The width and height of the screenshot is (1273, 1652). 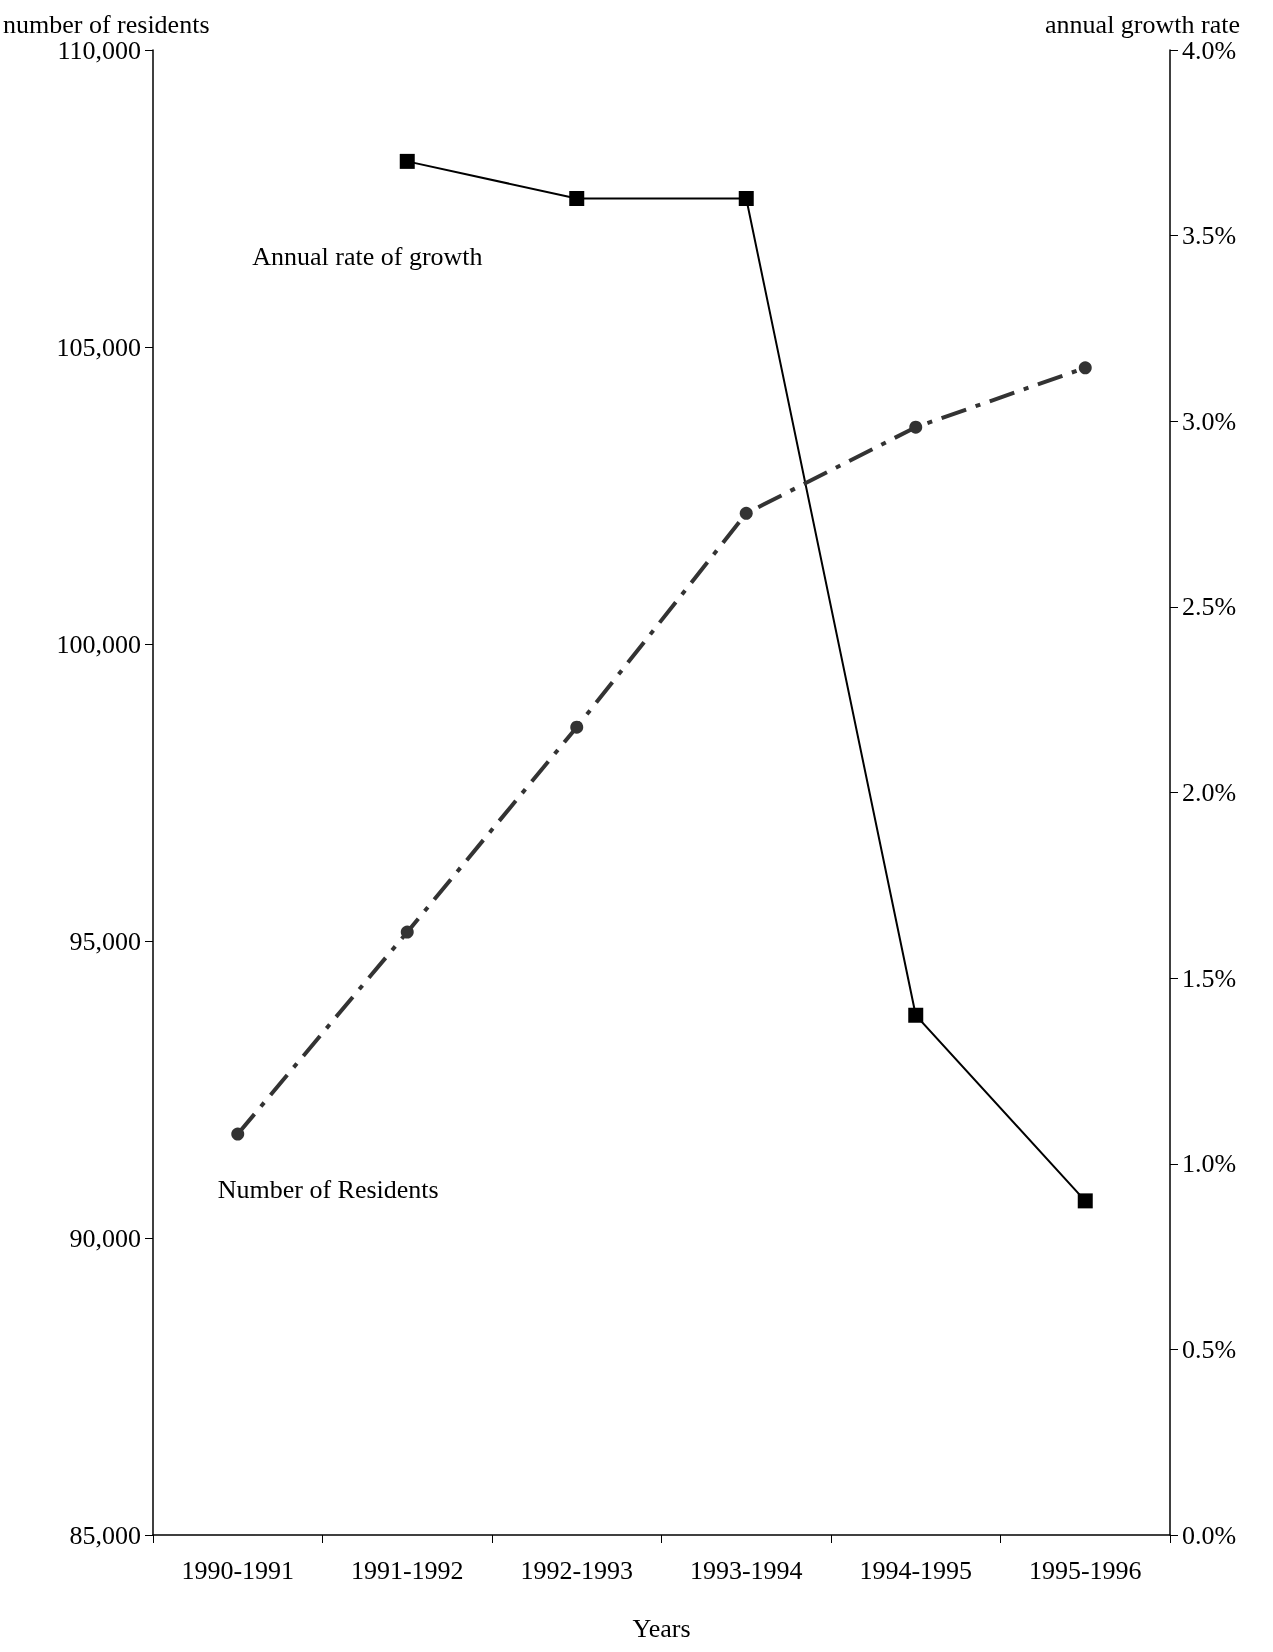 What do you see at coordinates (98, 347) in the screenshot?
I see `y-tick-label: 105,000` at bounding box center [98, 347].